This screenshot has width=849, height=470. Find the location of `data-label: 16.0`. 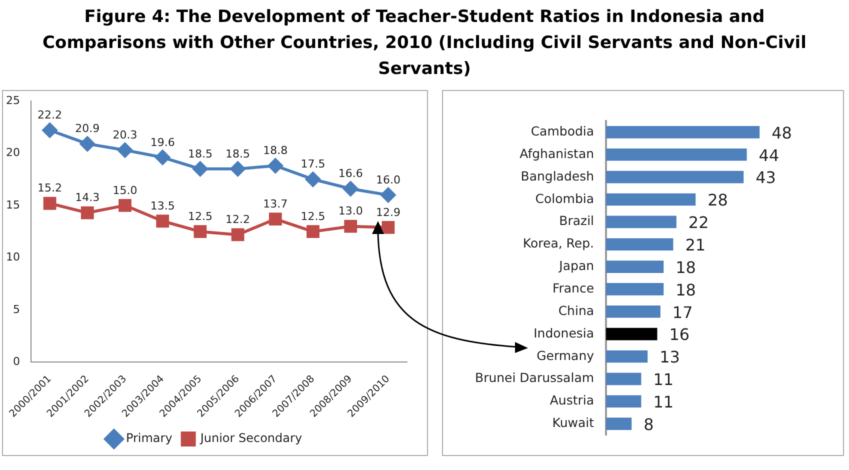

data-label: 16.0 is located at coordinates (388, 179).